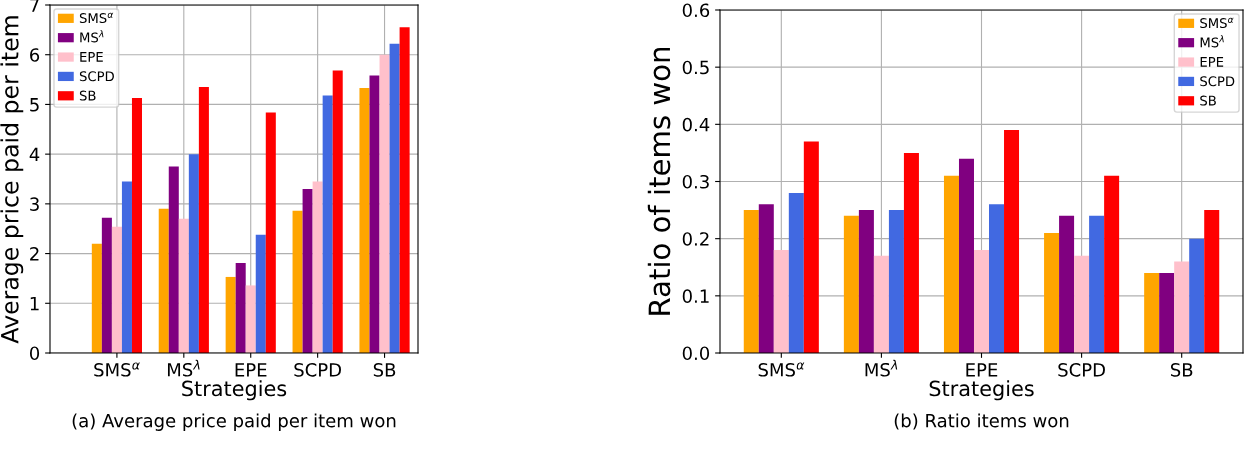  Describe the element at coordinates (695, 67) in the screenshot. I see `y-tick-label: 0.5` at that location.